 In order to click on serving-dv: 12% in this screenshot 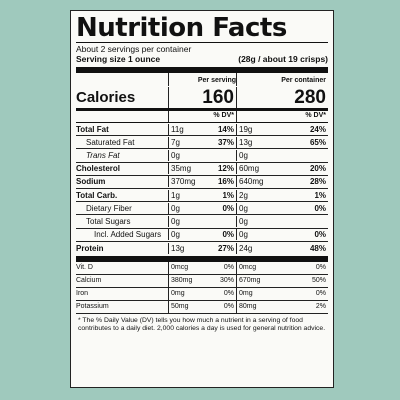, I will do `click(225, 169)`.